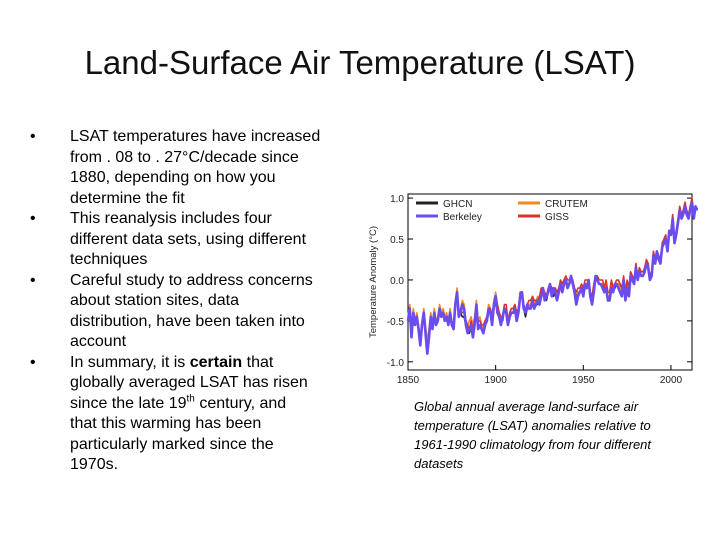 The image size is (720, 540). Describe the element at coordinates (397, 199) in the screenshot. I see `y-tick-label: 1.0` at that location.